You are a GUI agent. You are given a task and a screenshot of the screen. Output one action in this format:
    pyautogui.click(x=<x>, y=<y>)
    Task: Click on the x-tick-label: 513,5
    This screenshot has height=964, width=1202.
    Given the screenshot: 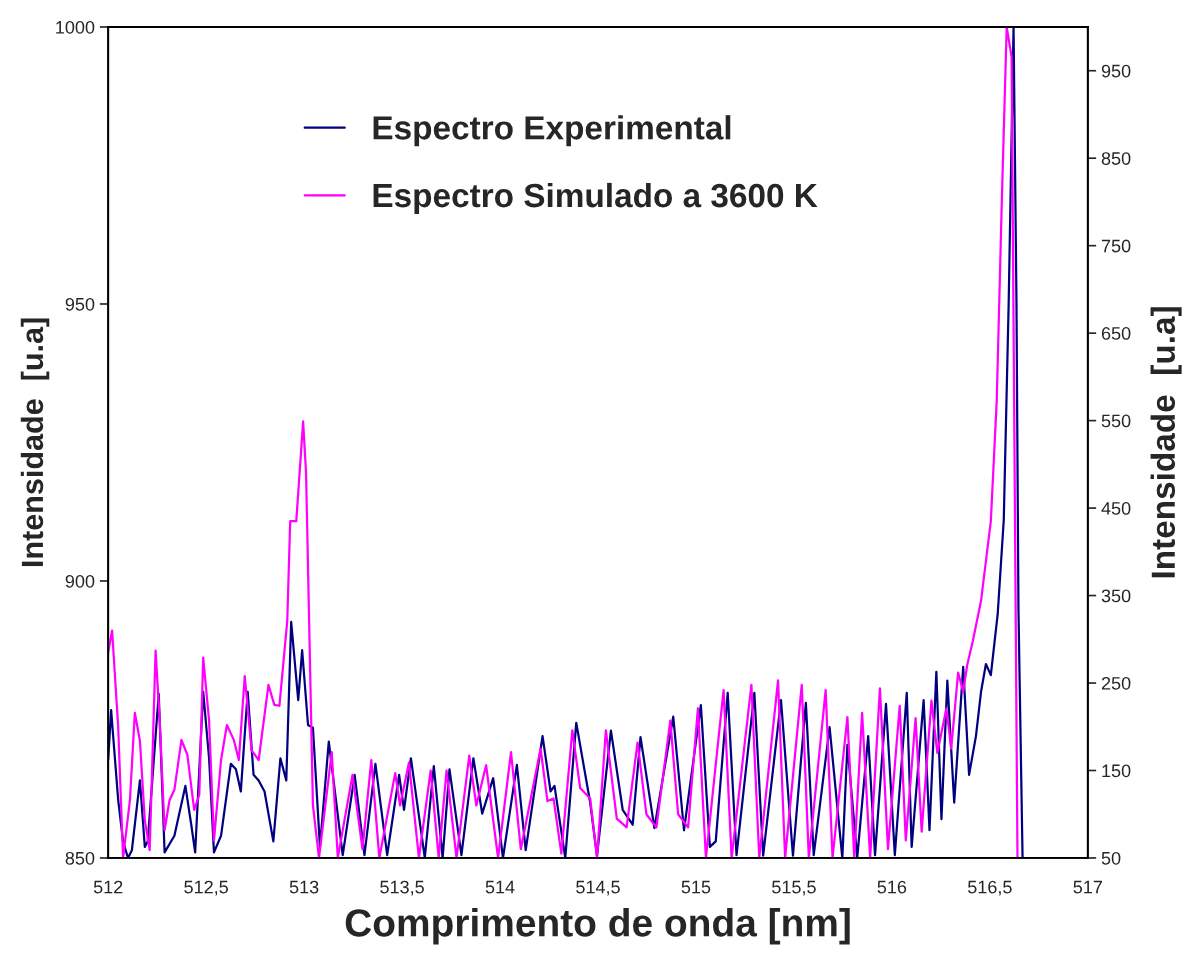 What is the action you would take?
    pyautogui.click(x=402, y=888)
    